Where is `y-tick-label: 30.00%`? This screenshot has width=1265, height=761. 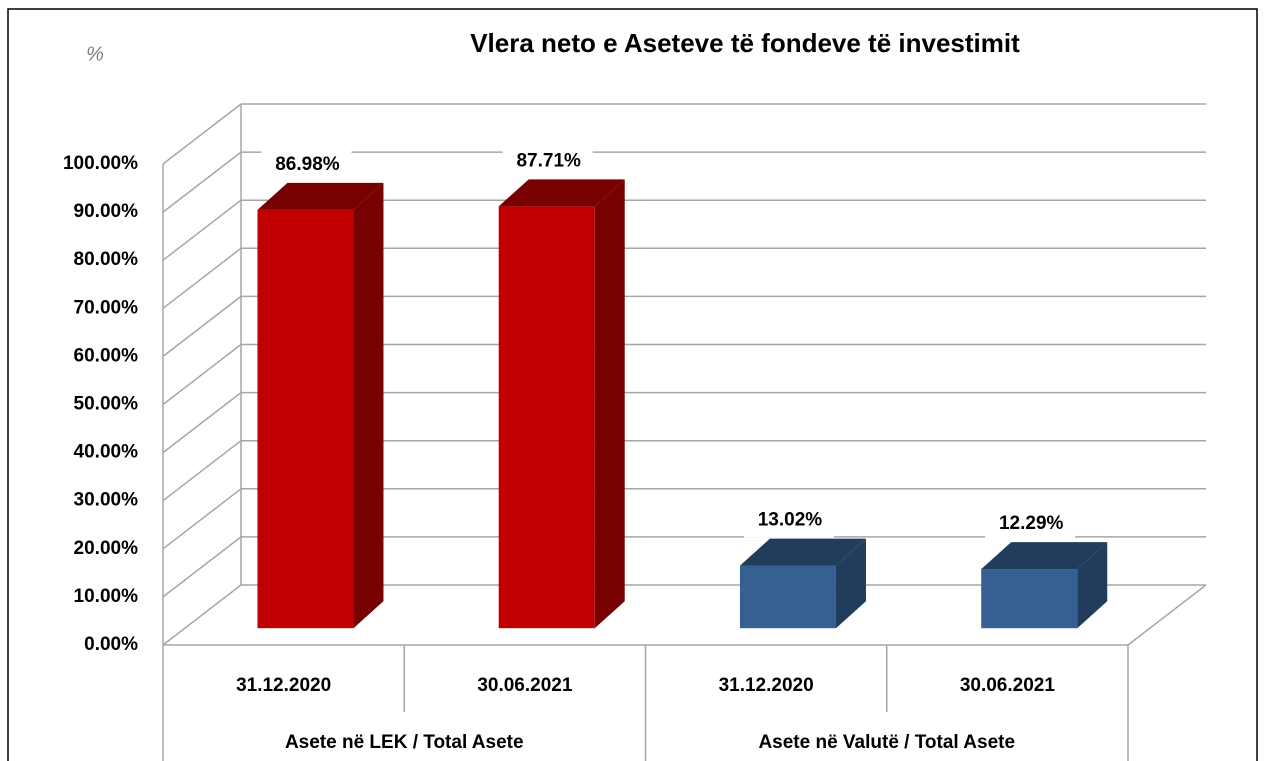 y-tick-label: 30.00% is located at coordinates (106, 500).